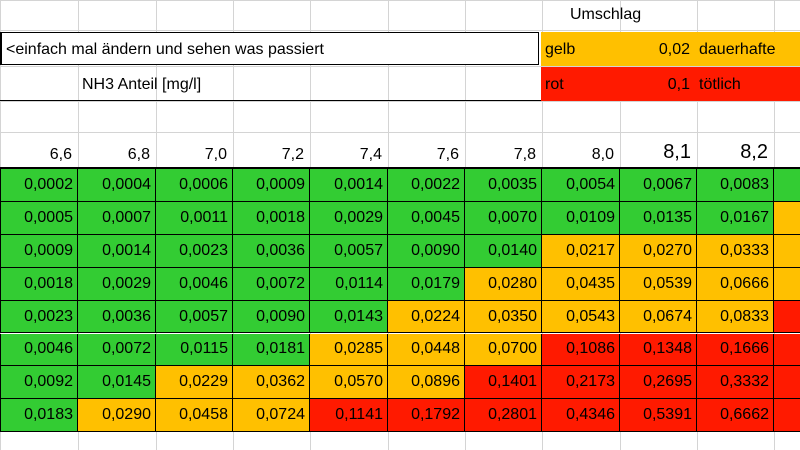  What do you see at coordinates (735, 350) in the screenshot?
I see `cell: 0,1666` at bounding box center [735, 350].